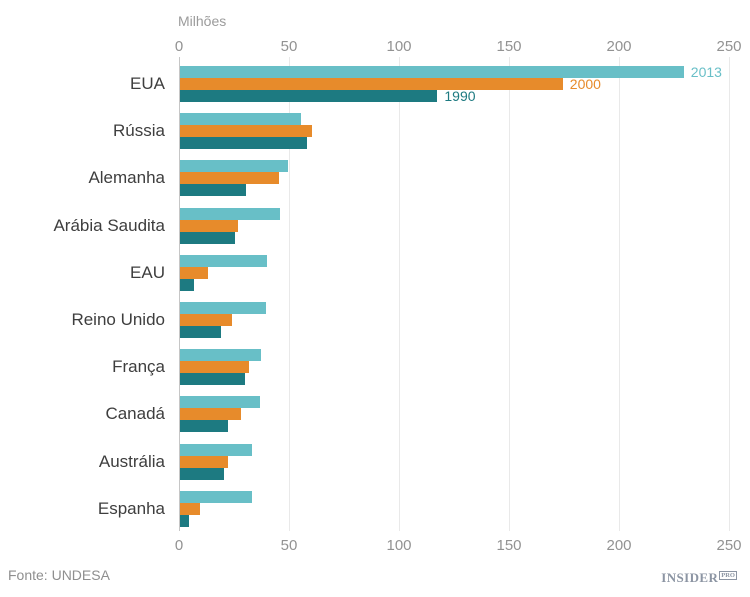 The height and width of the screenshot is (597, 750). What do you see at coordinates (328, 96) in the screenshot?
I see `bar-1990: 1990` at bounding box center [328, 96].